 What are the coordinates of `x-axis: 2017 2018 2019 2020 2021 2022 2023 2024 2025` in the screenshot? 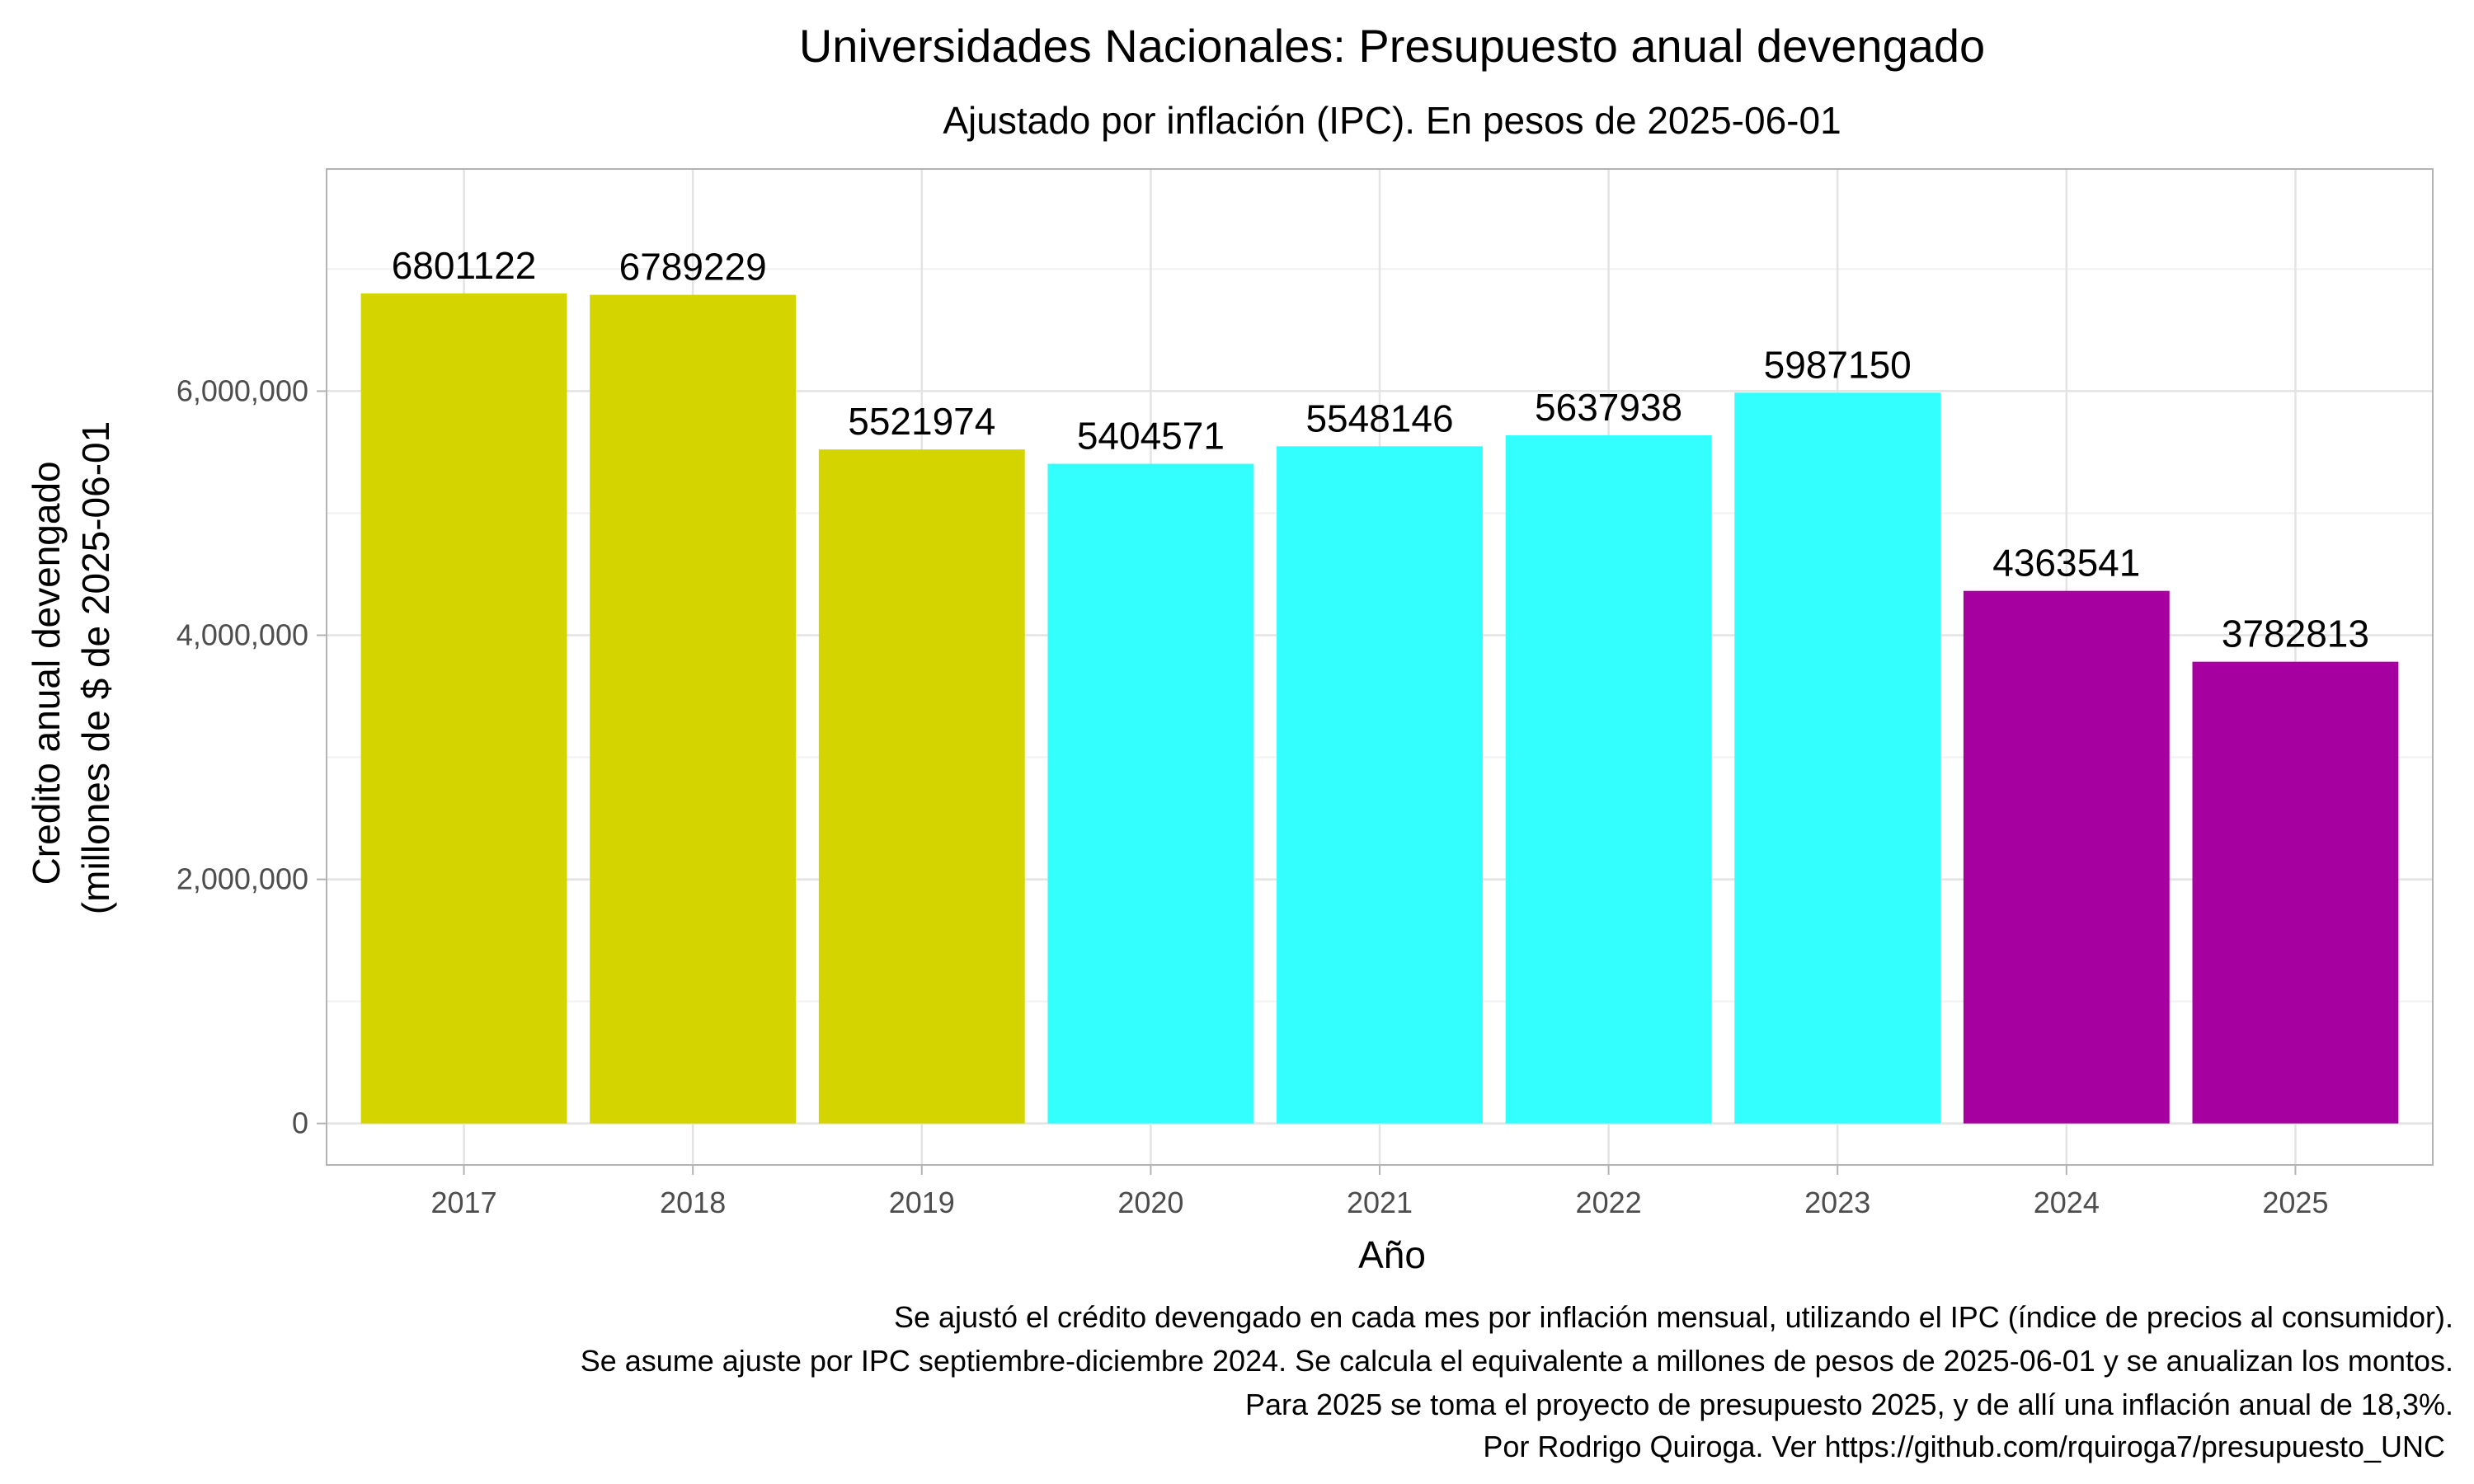 It's located at (1379, 1192).